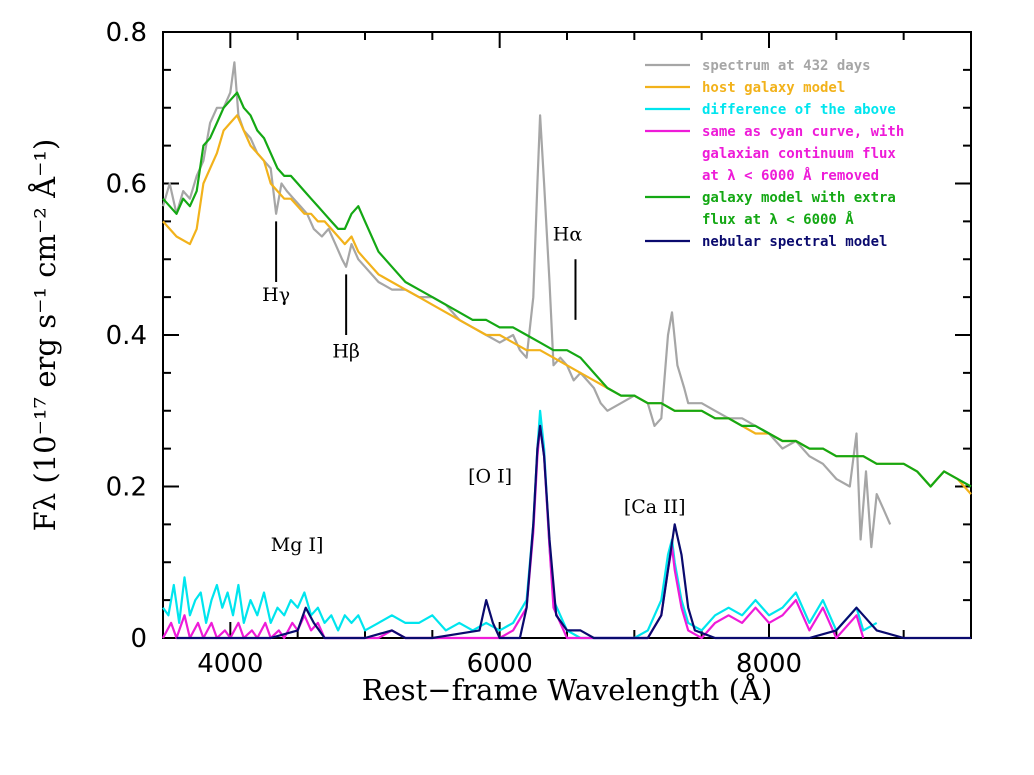  What do you see at coordinates (790, 175) in the screenshot?
I see `legend-label: at λ < 6000 Å removed` at bounding box center [790, 175].